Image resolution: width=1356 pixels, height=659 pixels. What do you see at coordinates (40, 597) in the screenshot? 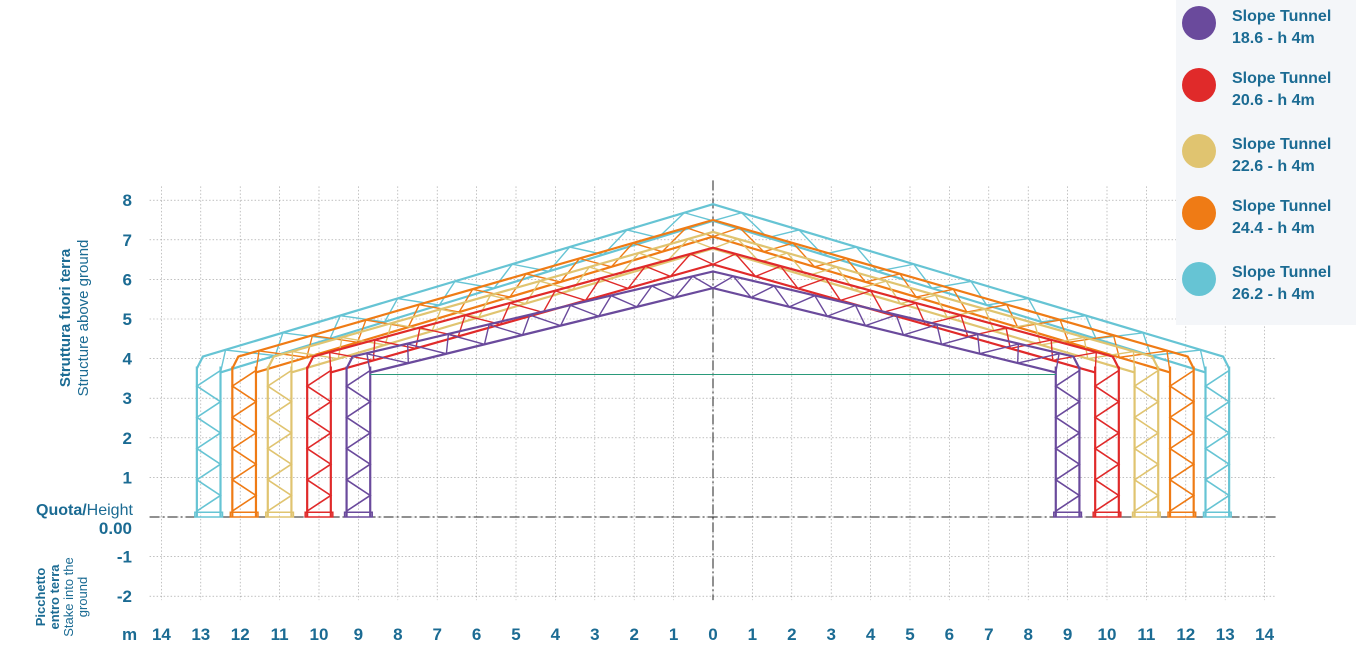
I see `y-axis-title-below-bold-1: Picchetto` at bounding box center [40, 597].